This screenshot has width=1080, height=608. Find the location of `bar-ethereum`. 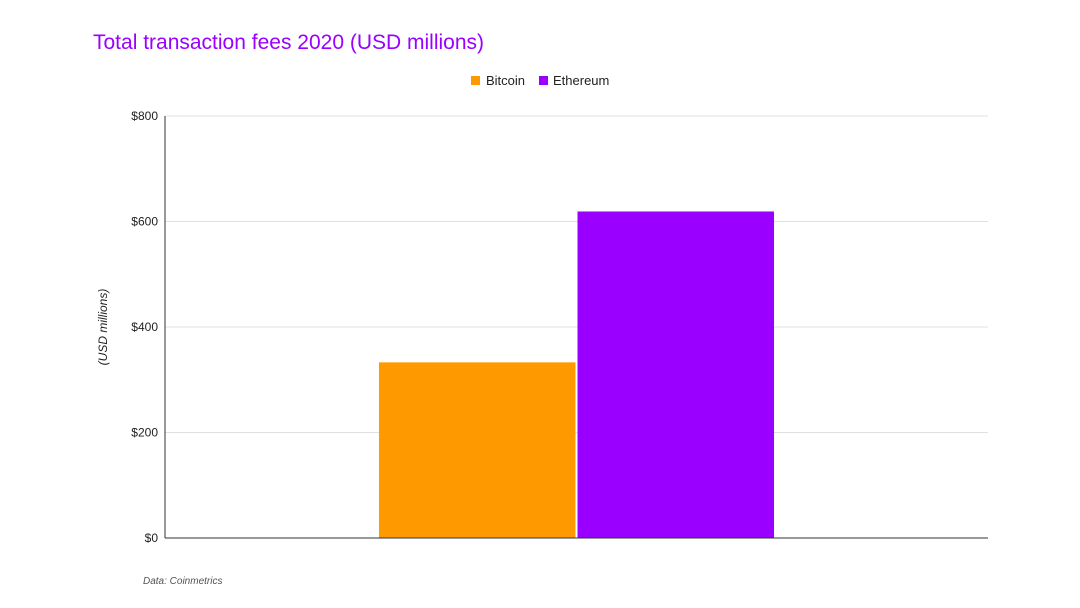

bar-ethereum is located at coordinates (676, 375).